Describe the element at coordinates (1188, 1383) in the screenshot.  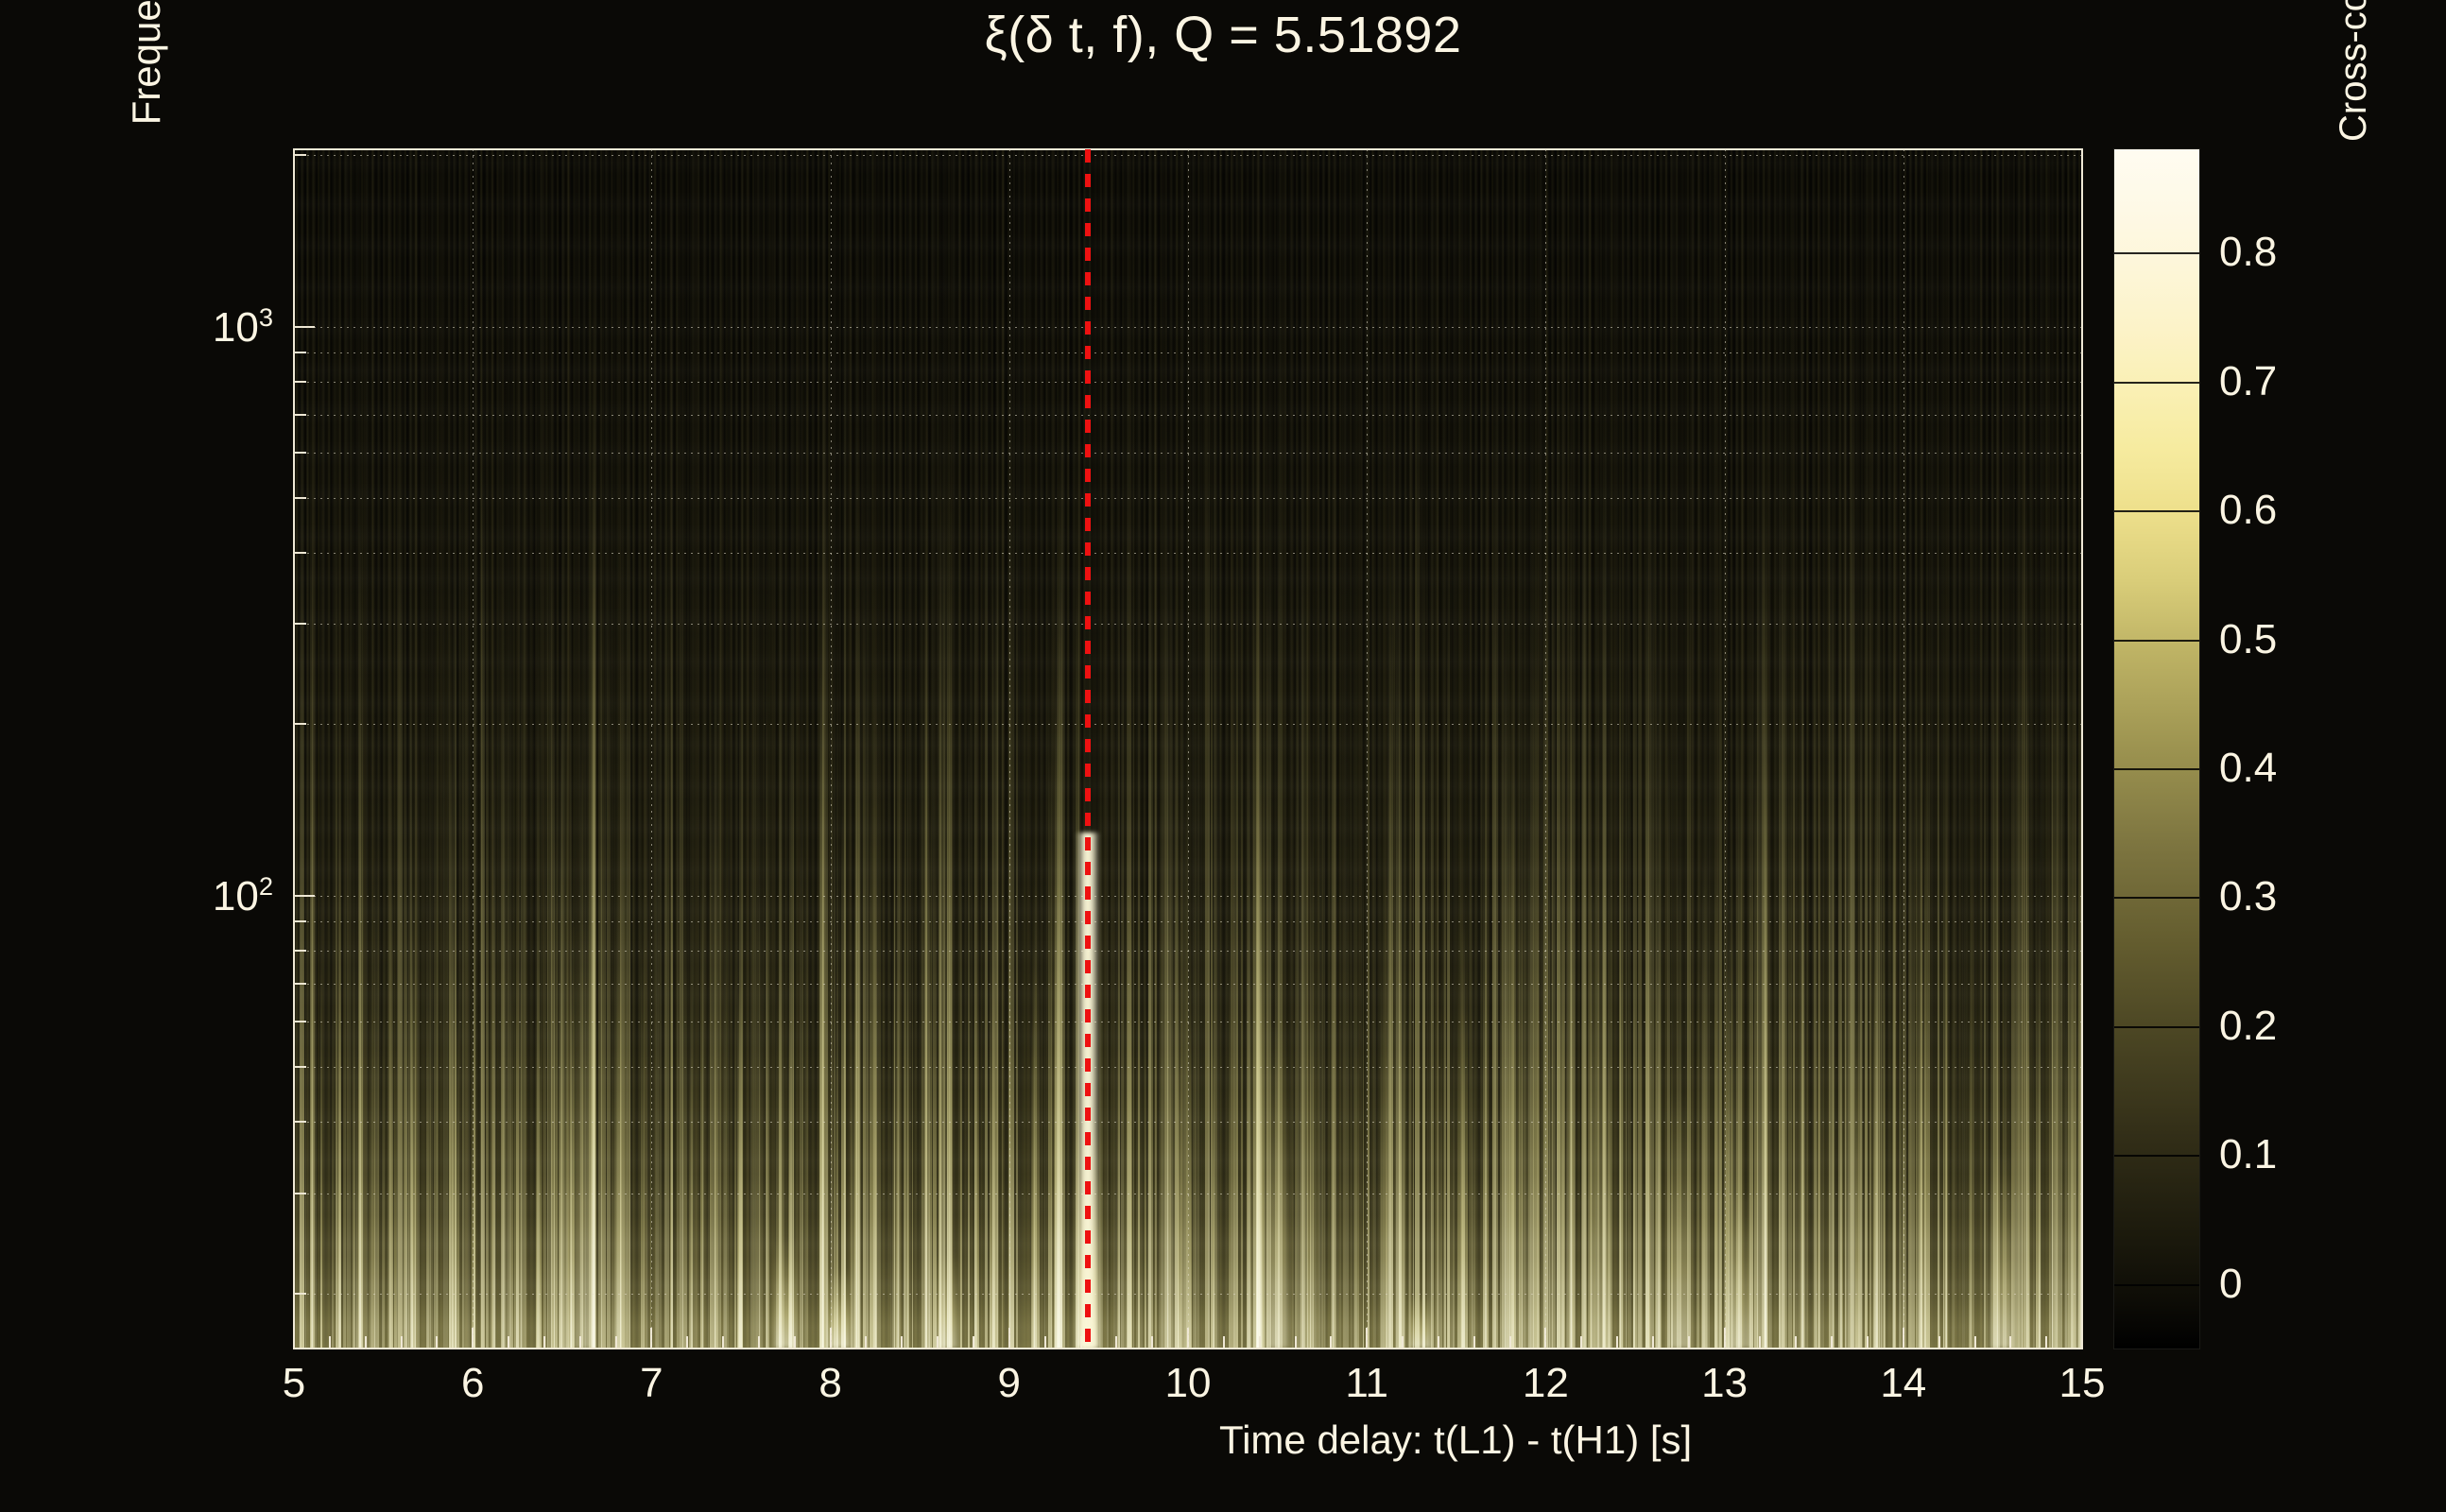
I see `x-tick-label: 10` at that location.